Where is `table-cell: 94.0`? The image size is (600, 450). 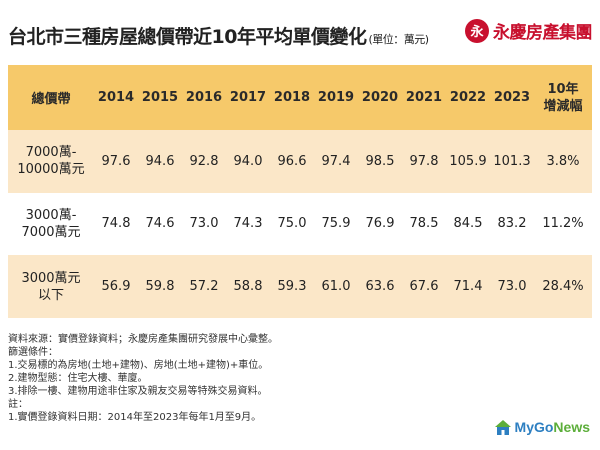
table-cell: 94.0 is located at coordinates (248, 161).